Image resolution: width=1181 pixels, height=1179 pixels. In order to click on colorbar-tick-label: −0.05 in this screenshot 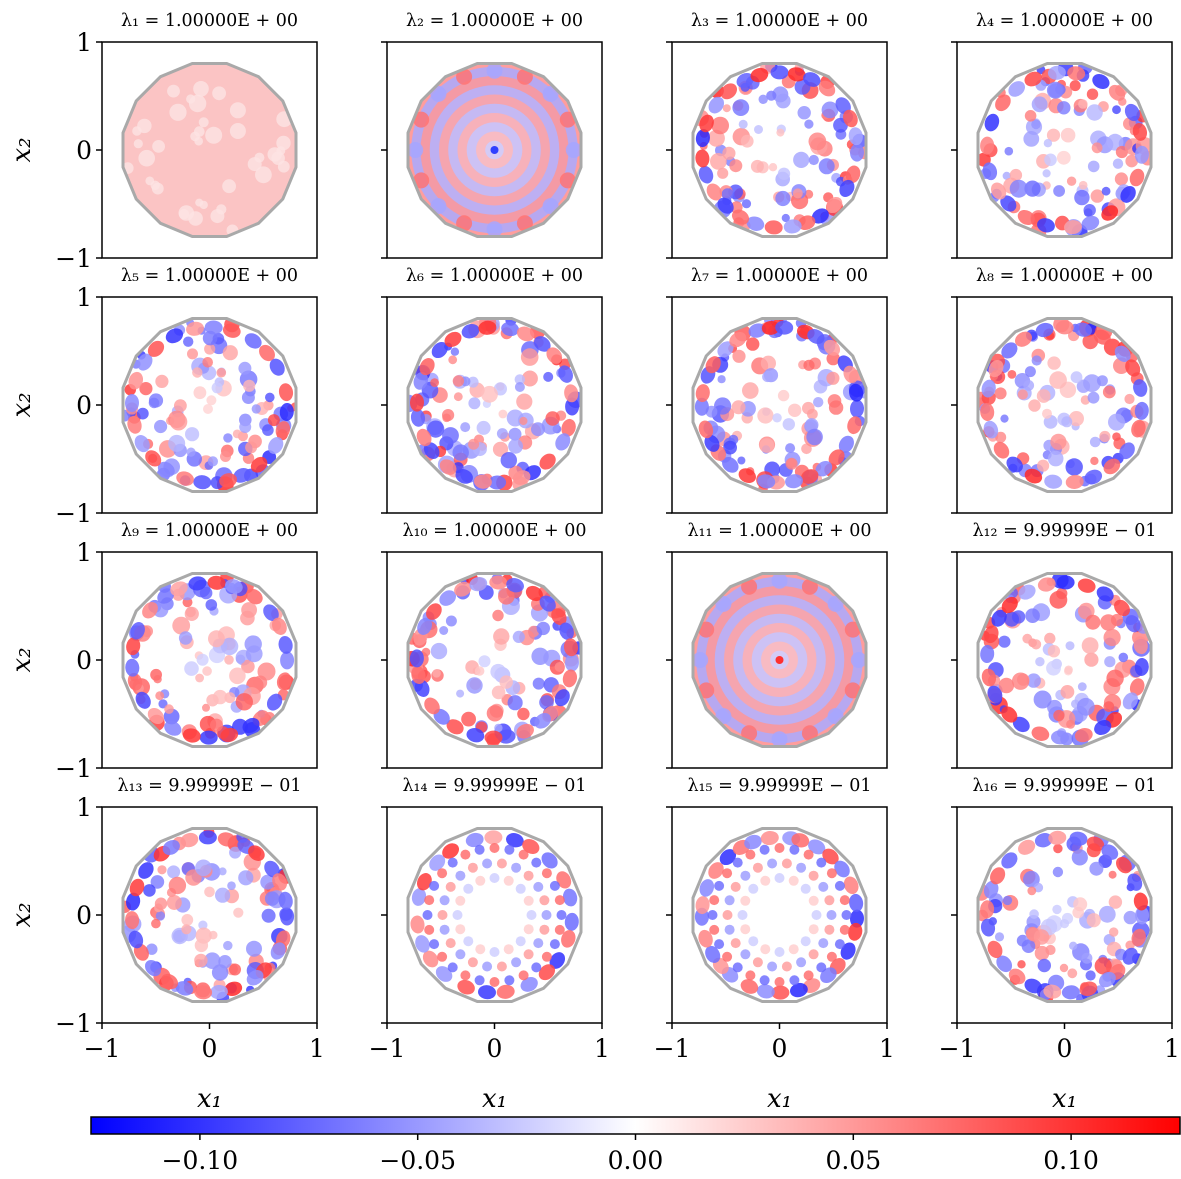, I will do `click(417, 1160)`.